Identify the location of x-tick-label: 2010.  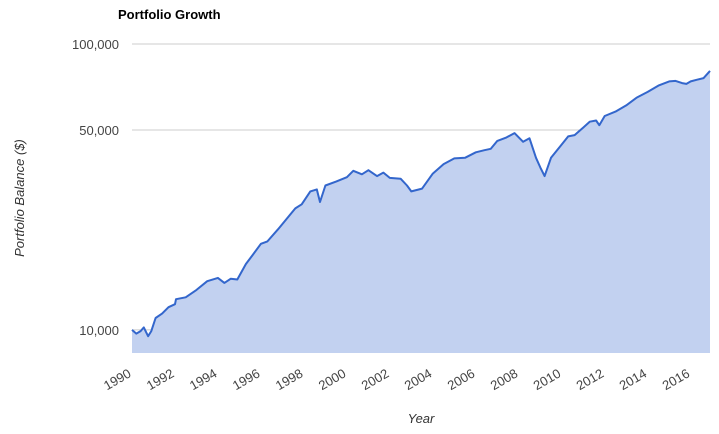
(547, 379).